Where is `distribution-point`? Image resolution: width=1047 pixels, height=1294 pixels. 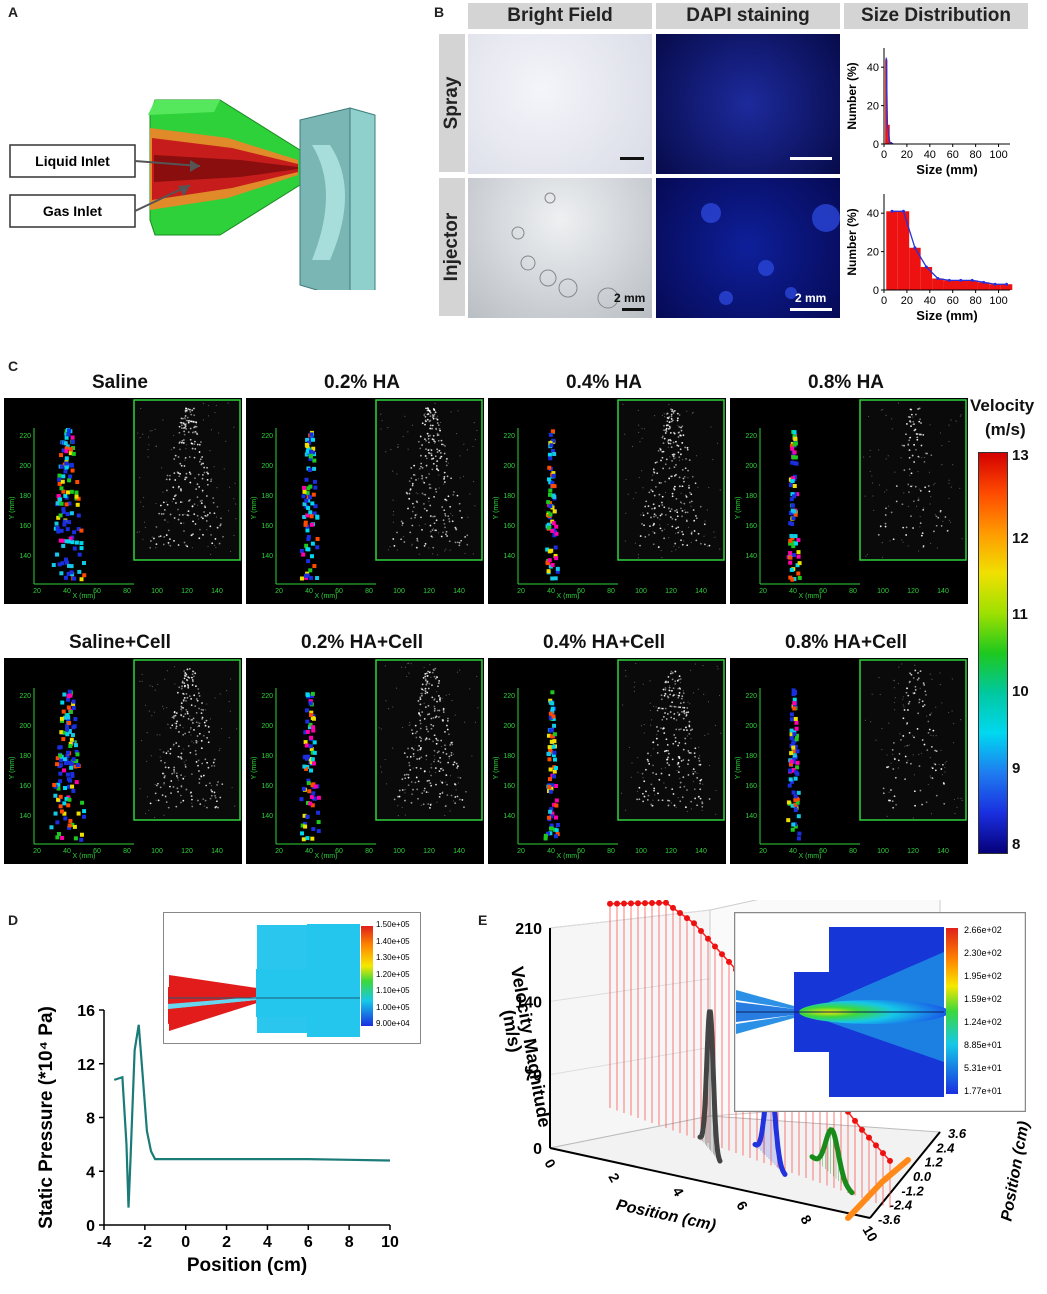
distribution-point is located at coordinates (892, 211).